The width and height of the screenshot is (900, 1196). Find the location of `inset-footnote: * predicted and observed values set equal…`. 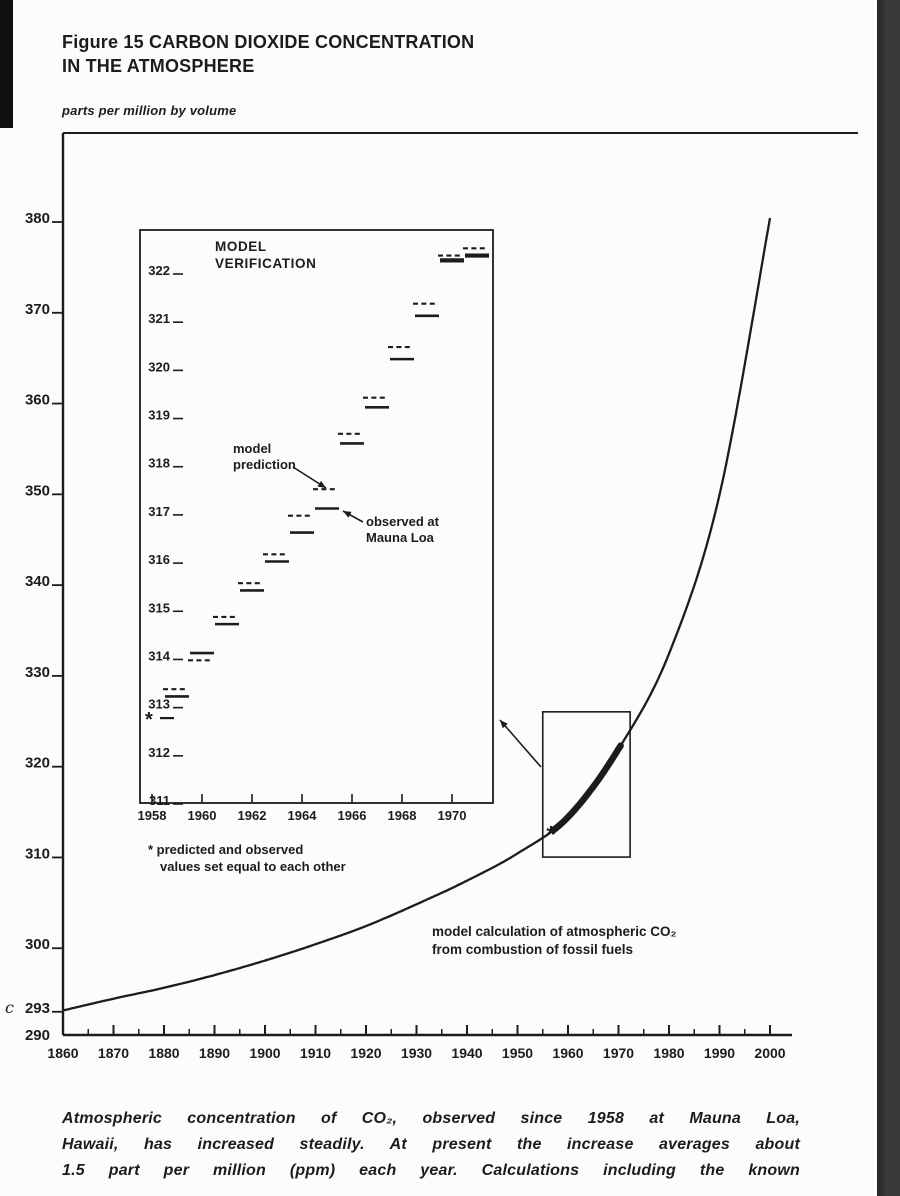

inset-footnote: * predicted and observed values set equal… is located at coordinates (247, 858).